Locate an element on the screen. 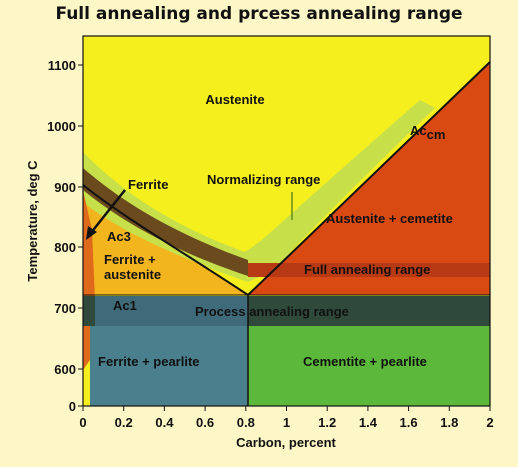 The image size is (518, 467). label-ac3: Ac3 is located at coordinates (119, 236).